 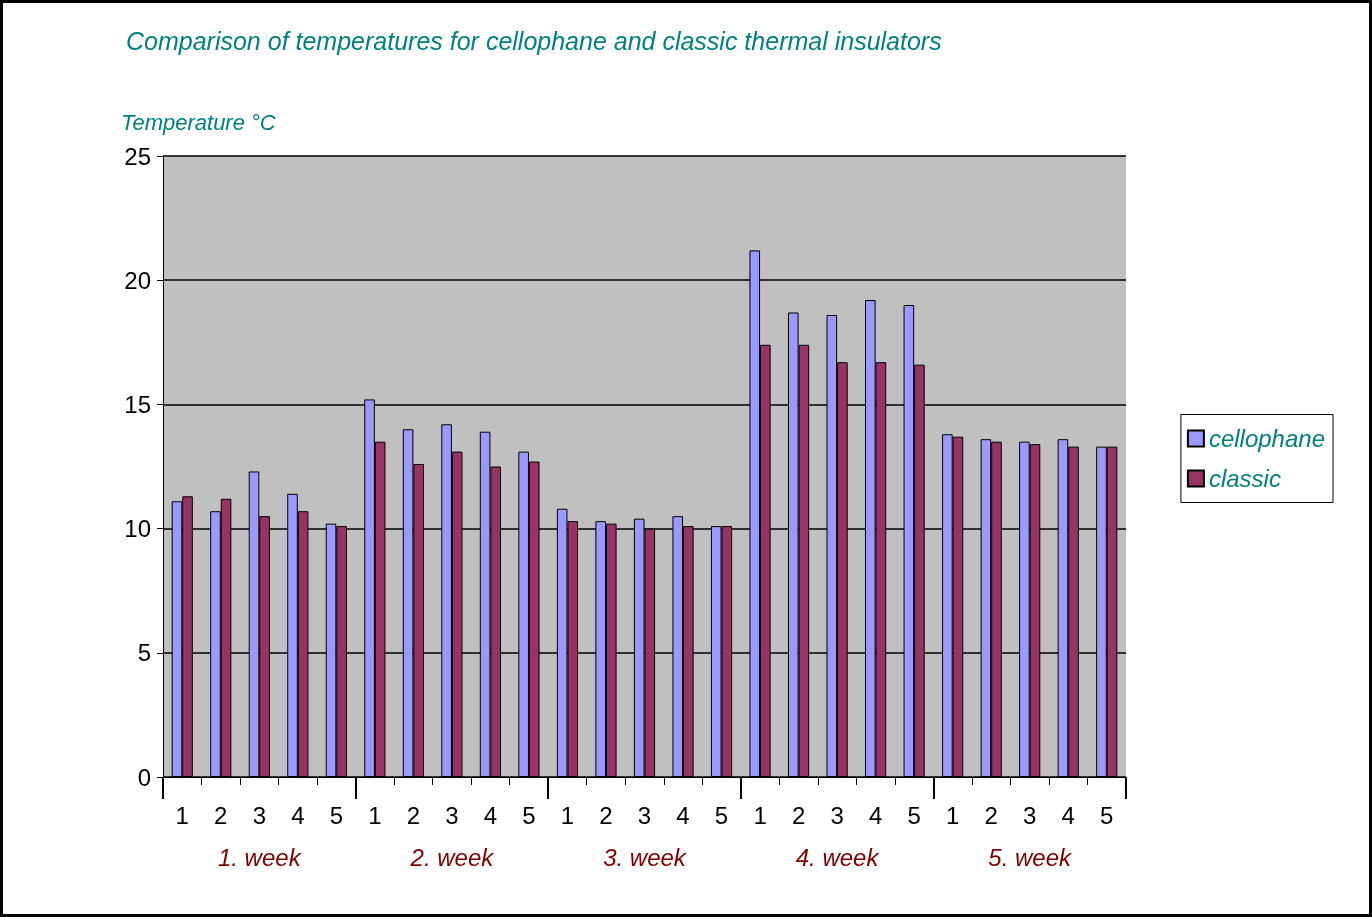 What do you see at coordinates (137, 280) in the screenshot?
I see `y-tick-label: 20` at bounding box center [137, 280].